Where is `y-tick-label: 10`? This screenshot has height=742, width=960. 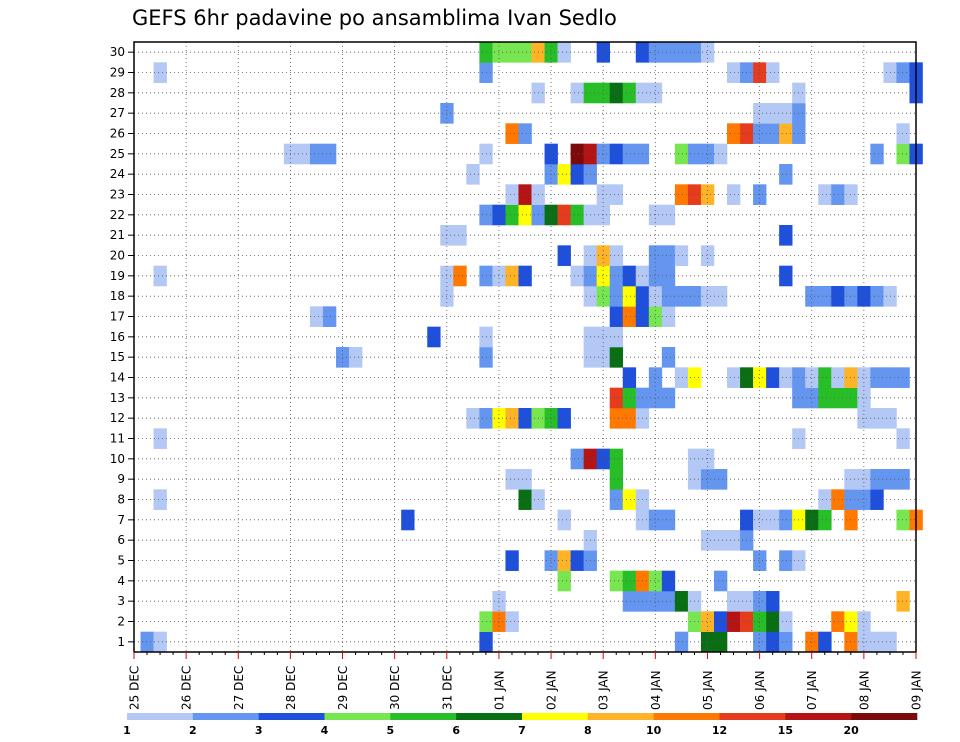 y-tick-label: 10 is located at coordinates (117, 459).